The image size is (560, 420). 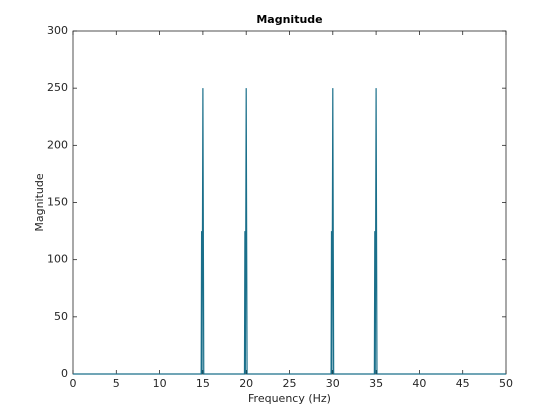 What do you see at coordinates (419, 383) in the screenshot?
I see `x-tick-label: 40` at bounding box center [419, 383].